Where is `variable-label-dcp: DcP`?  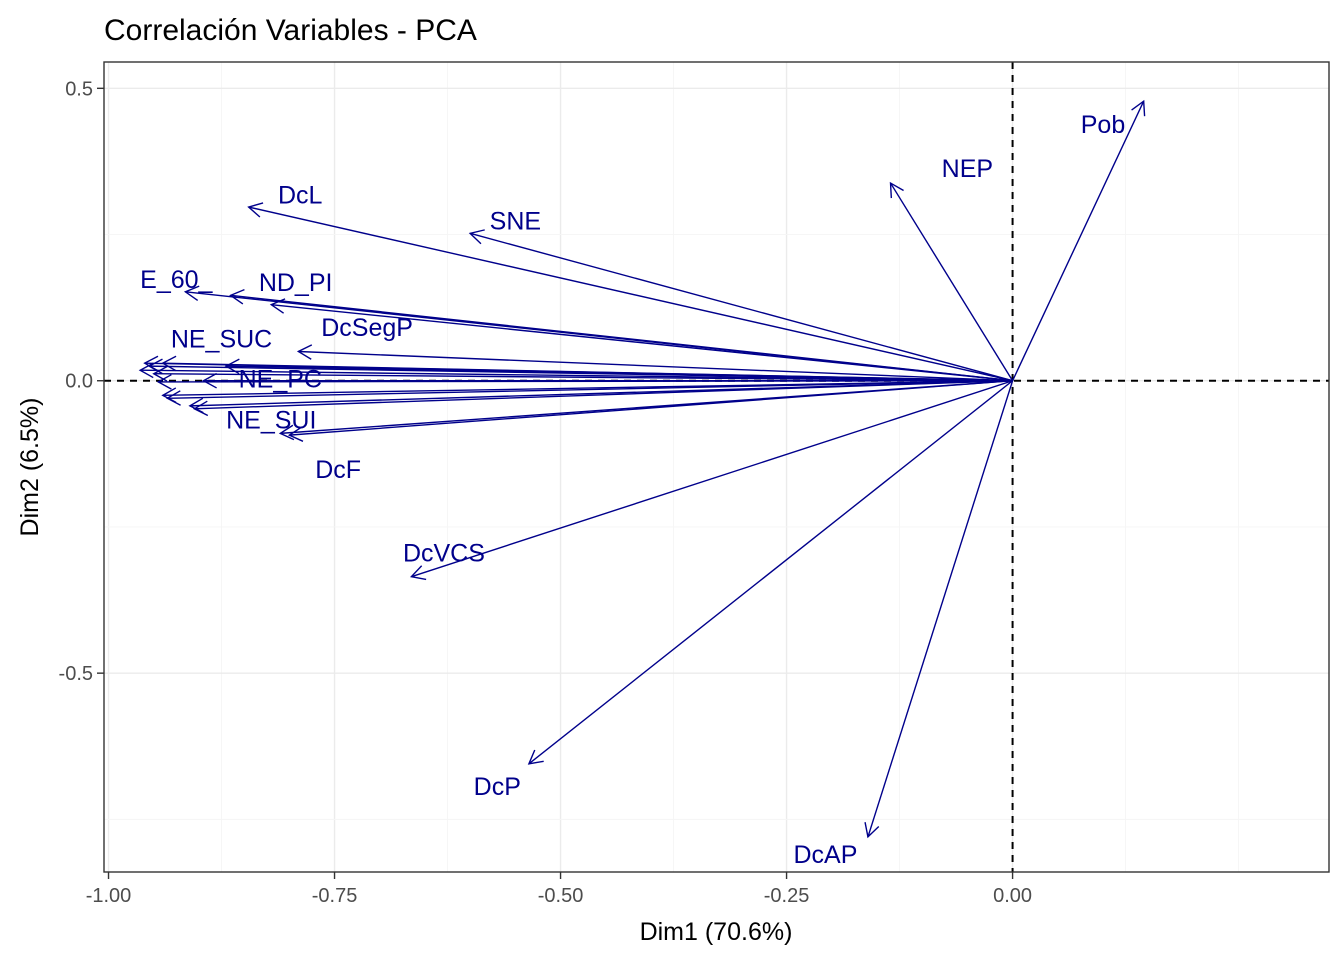
variable-label-dcp: DcP is located at coordinates (497, 787).